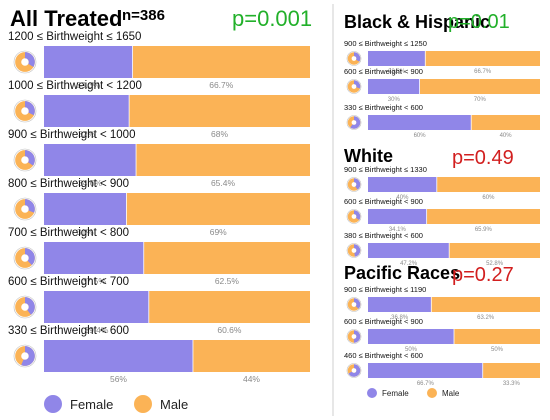 This screenshot has height=420, width=550. I want to click on female-percent-label: 37.5%, so click(94, 281).